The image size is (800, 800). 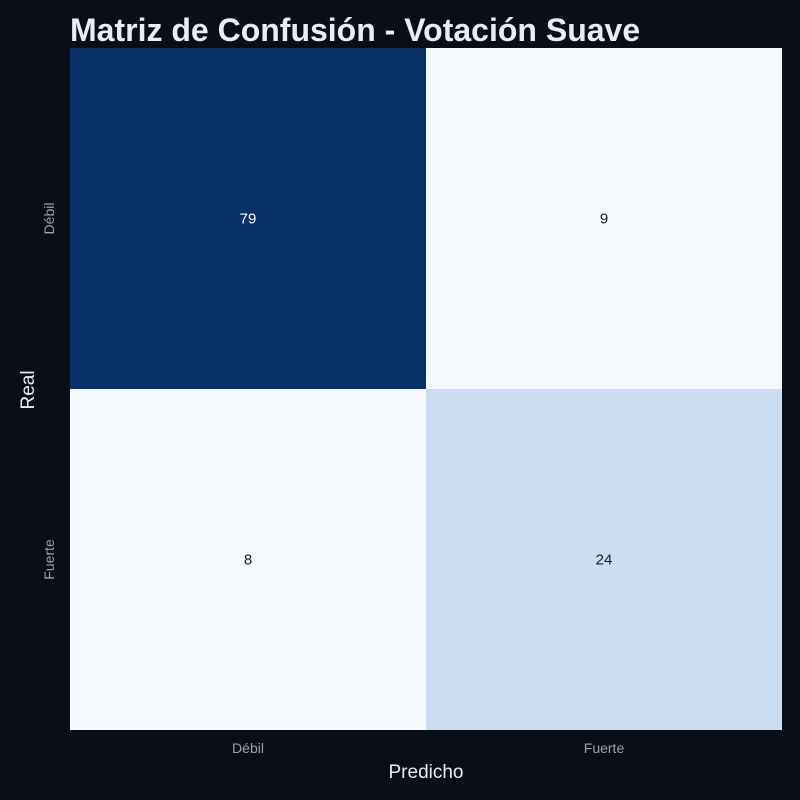 What do you see at coordinates (428, 748) in the screenshot?
I see `x-axis-ticks: Débil Fuerte` at bounding box center [428, 748].